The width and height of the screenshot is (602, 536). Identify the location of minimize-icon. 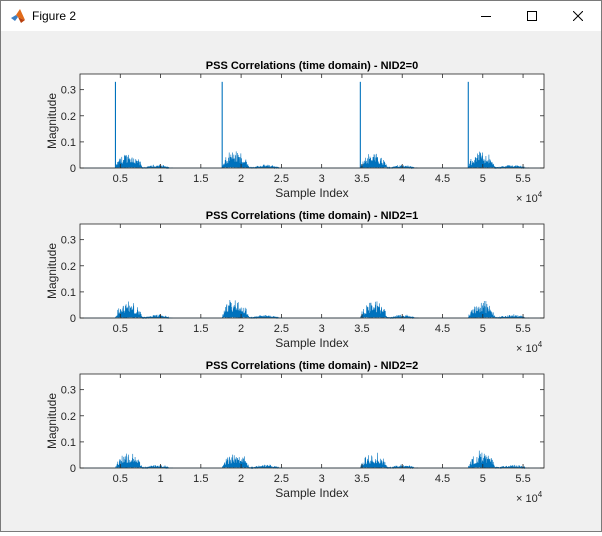
(486, 16).